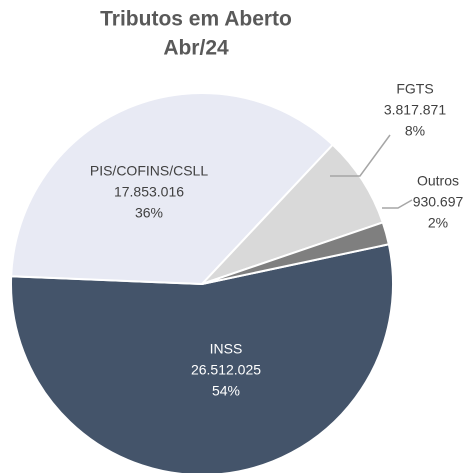  Describe the element at coordinates (226, 349) in the screenshot. I see `slice-label: INSS` at that location.